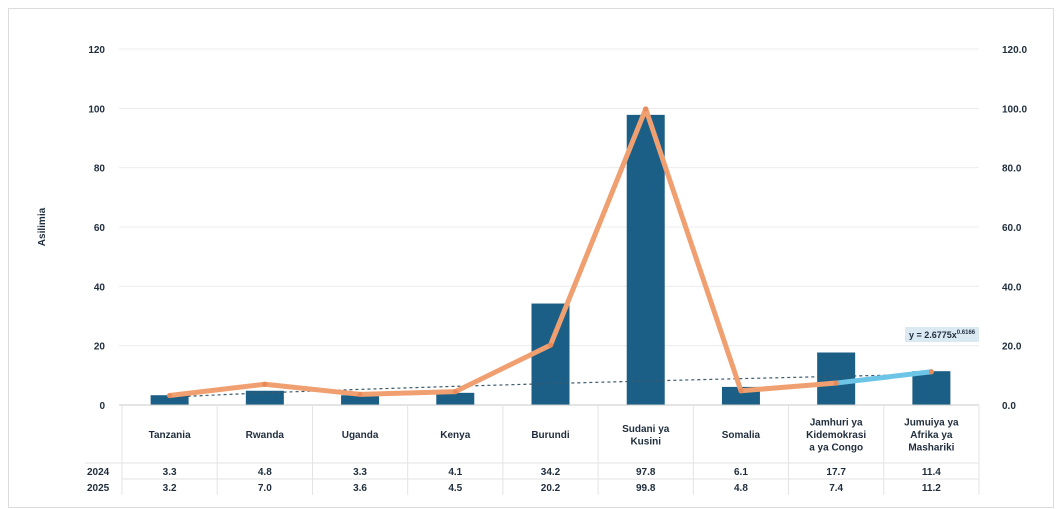 Image resolution: width=1062 pixels, height=509 pixels. I want to click on y-tick-left: 120, so click(96, 50).